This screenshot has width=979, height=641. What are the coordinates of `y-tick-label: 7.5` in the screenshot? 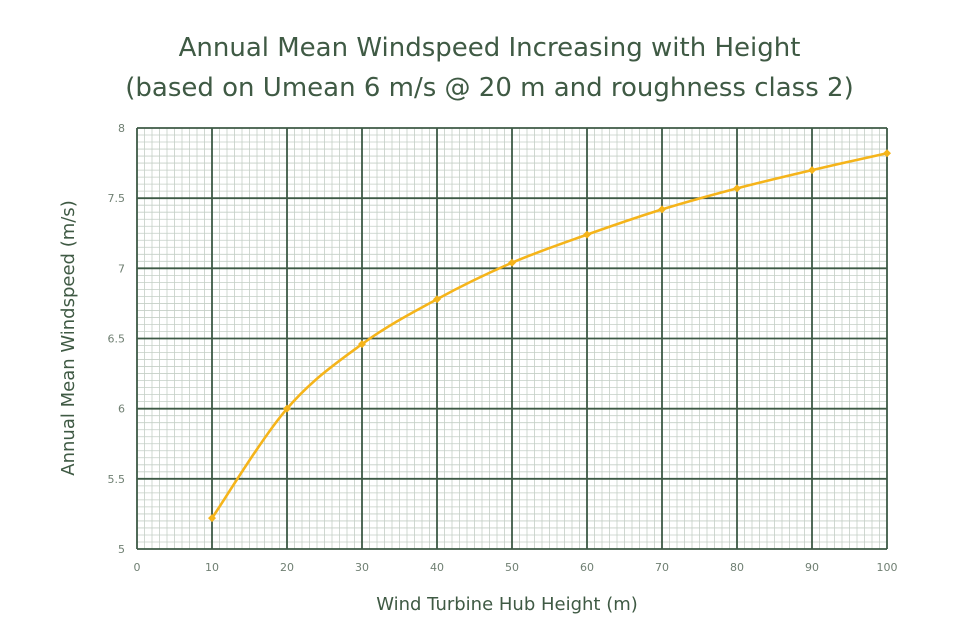 It's located at (117, 198).